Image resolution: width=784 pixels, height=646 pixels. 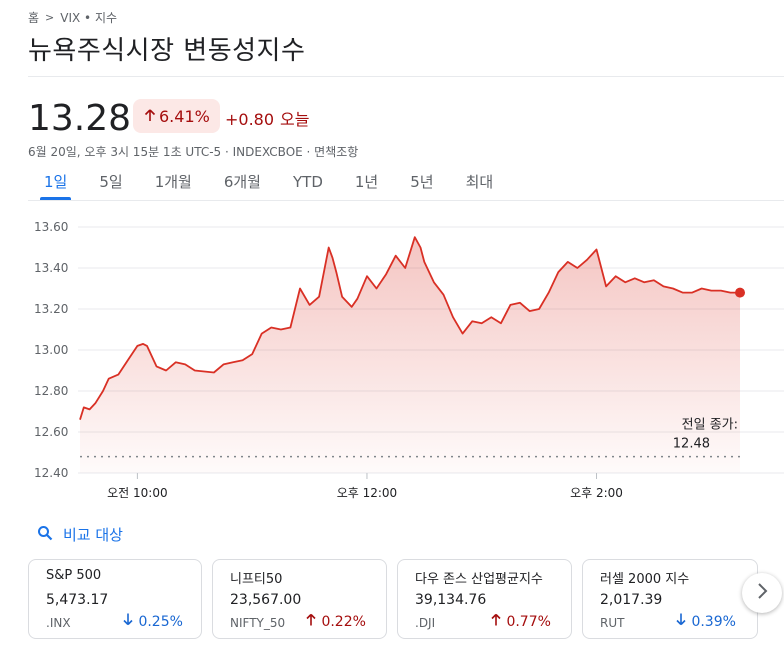 I want to click on absolute-change-value: +0.80, so click(x=250, y=119).